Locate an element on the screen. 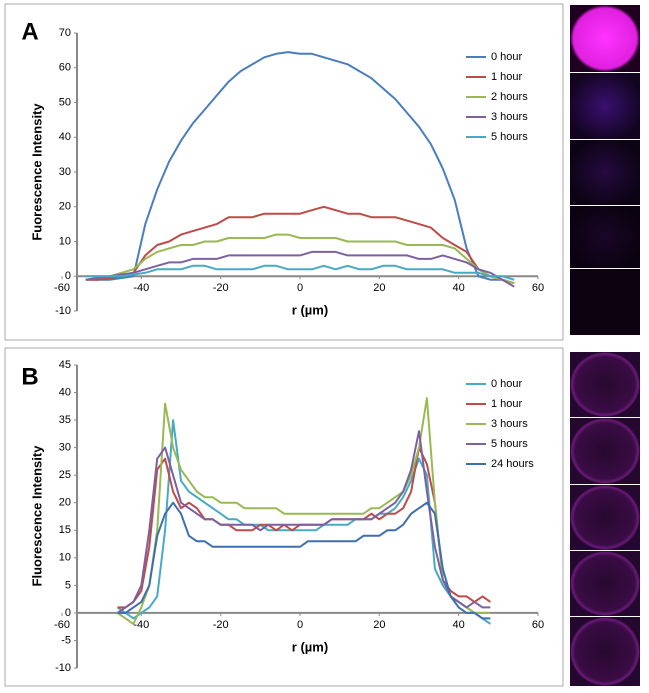  y-tick-label: 60 is located at coordinates (65, 68).